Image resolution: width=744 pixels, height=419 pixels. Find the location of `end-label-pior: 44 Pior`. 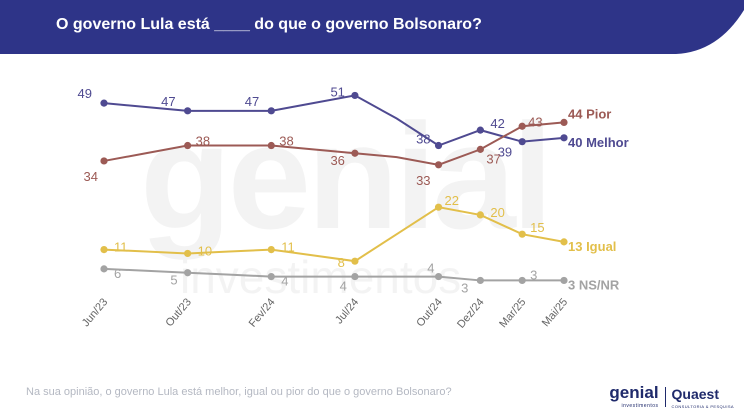

end-label-pior: 44 Pior is located at coordinates (589, 113).